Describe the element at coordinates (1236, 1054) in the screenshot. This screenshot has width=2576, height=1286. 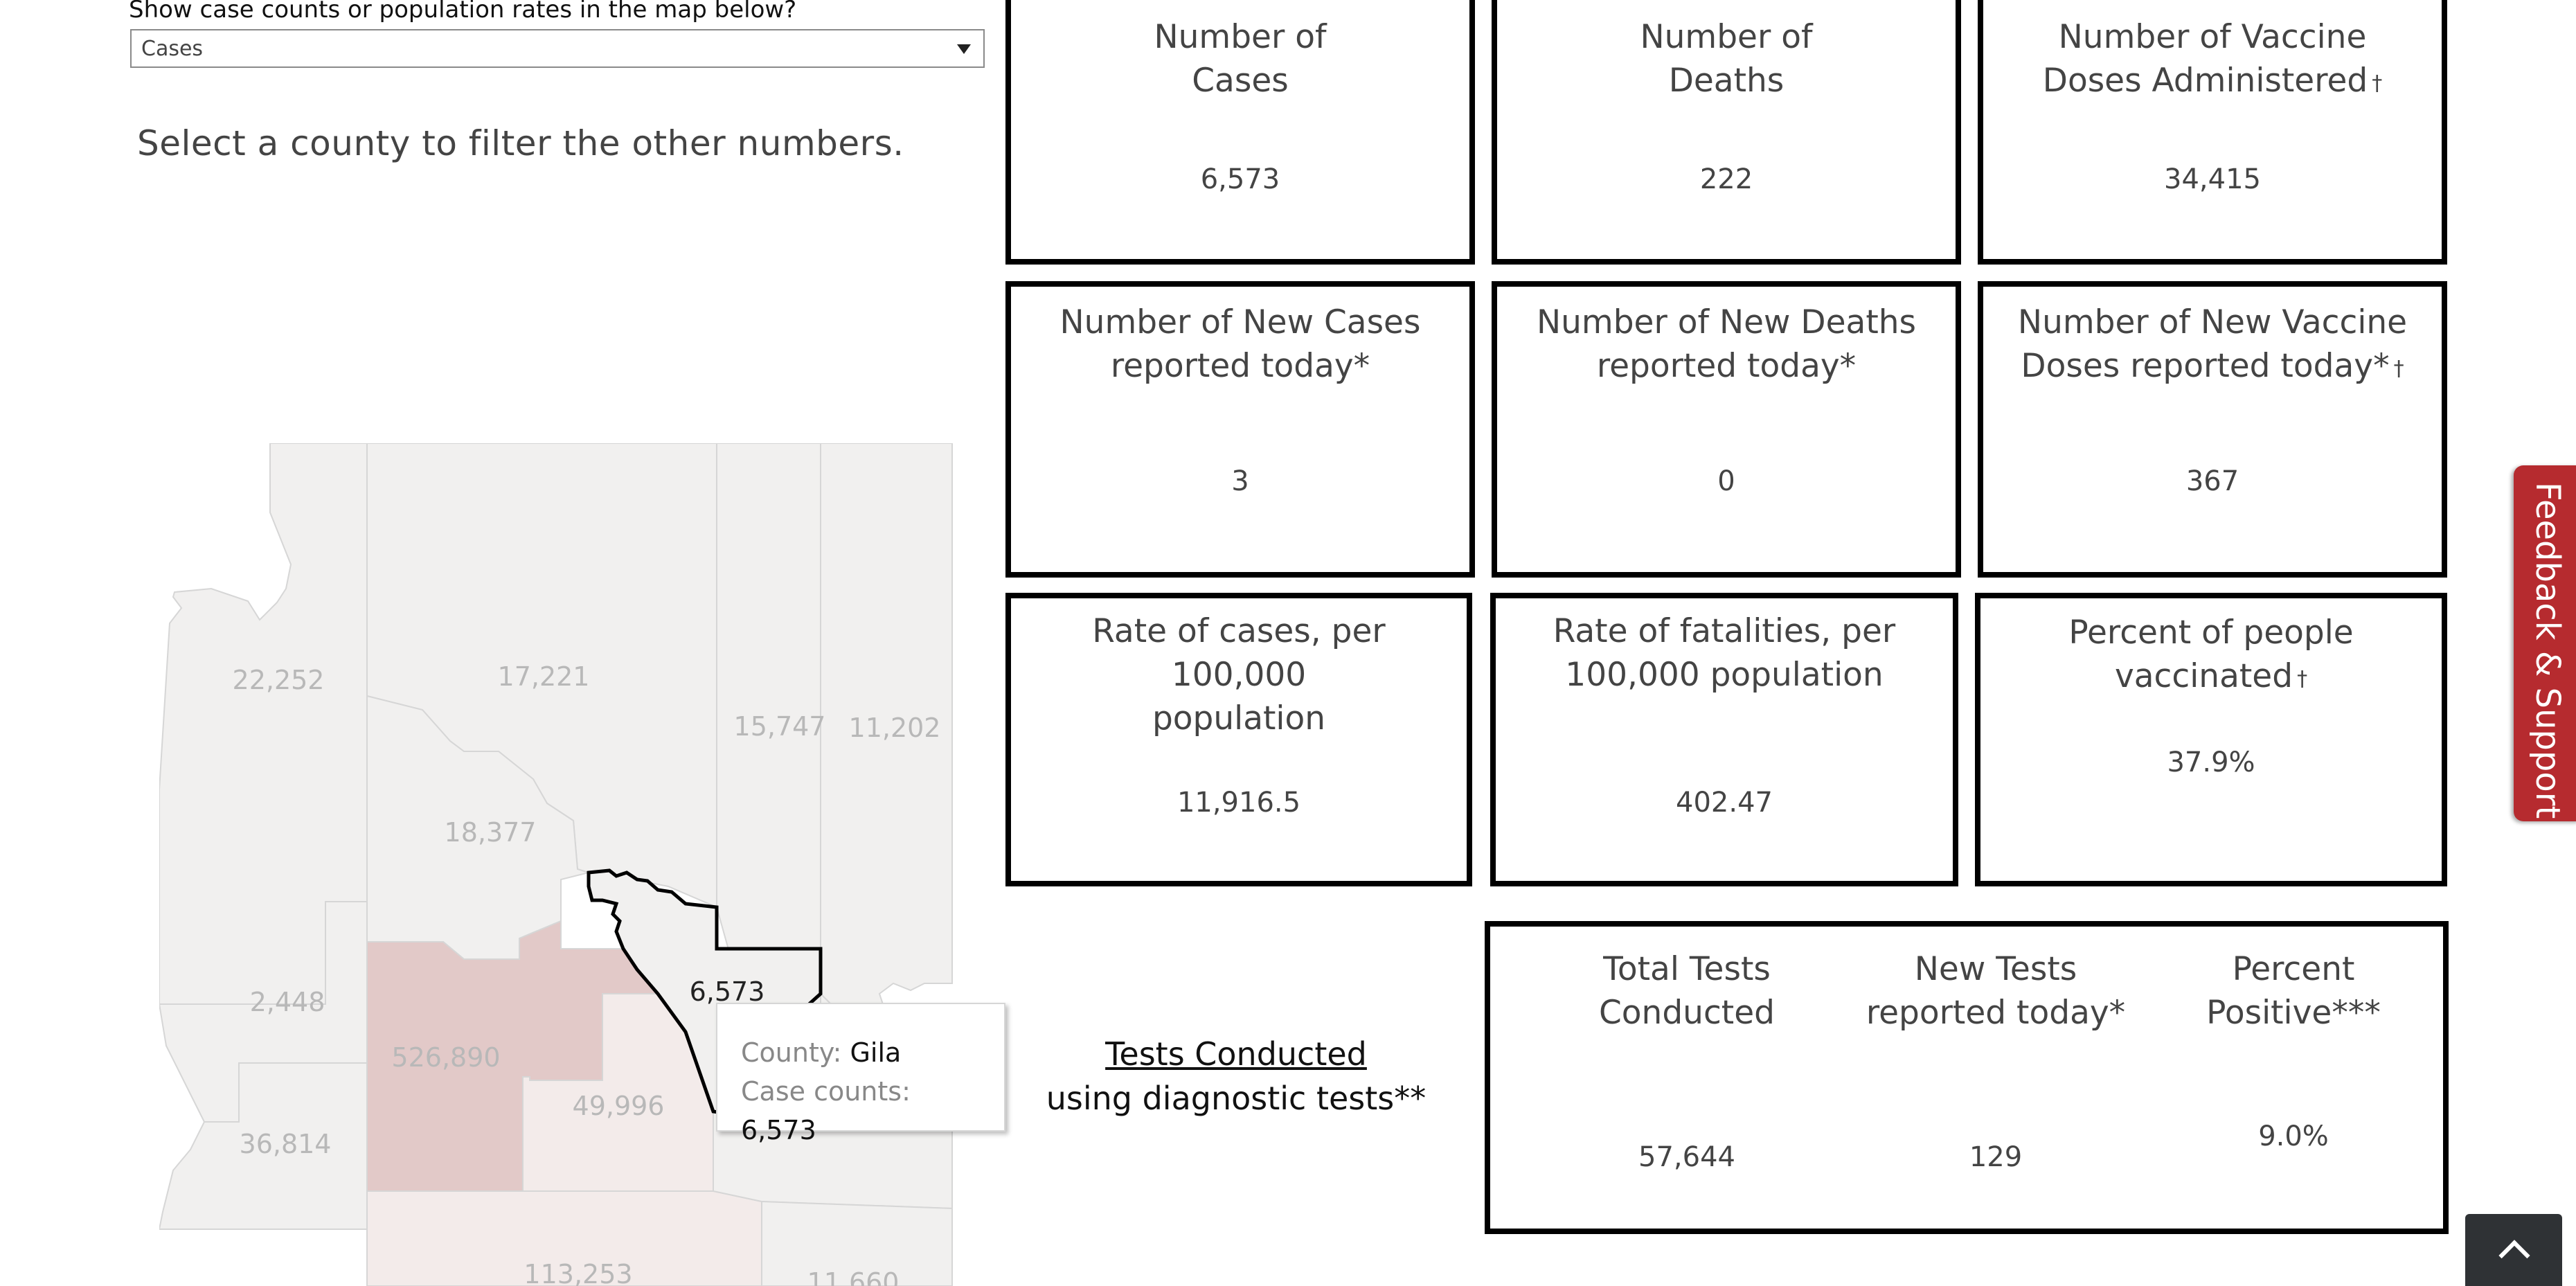
I see `tests-conducted-title: Tests Conducted` at that location.